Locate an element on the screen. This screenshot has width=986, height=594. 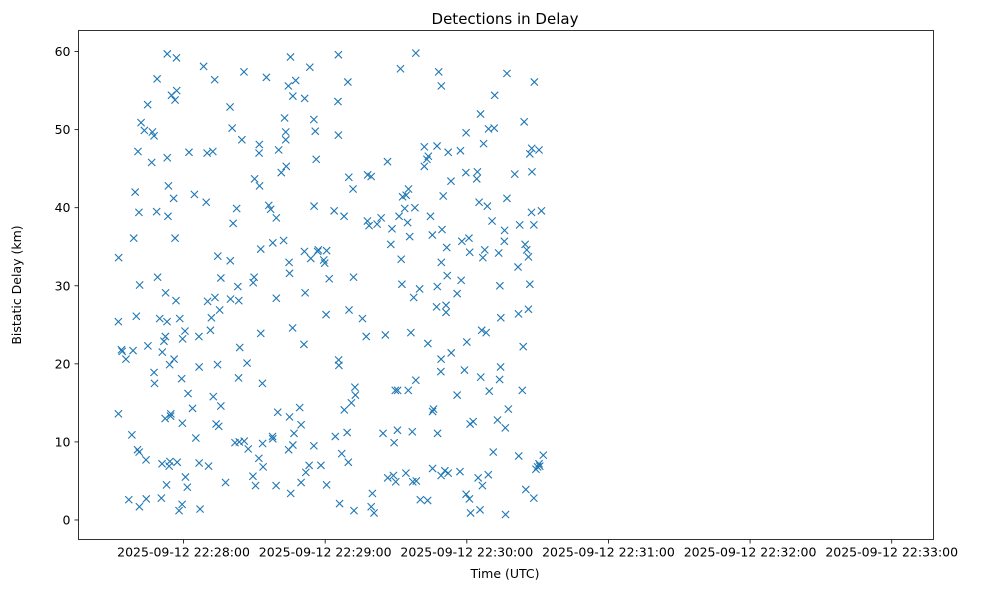
y-axis: 0 10 20 30 40 50 60 is located at coordinates (67, 285).